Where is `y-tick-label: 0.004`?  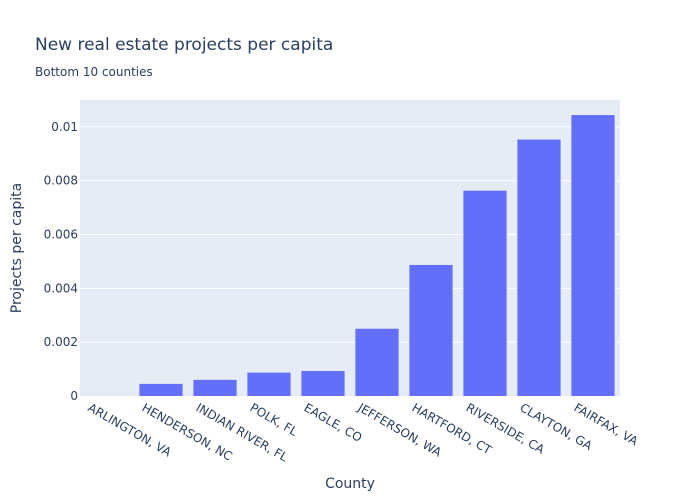
y-tick-label: 0.004 is located at coordinates (61, 288).